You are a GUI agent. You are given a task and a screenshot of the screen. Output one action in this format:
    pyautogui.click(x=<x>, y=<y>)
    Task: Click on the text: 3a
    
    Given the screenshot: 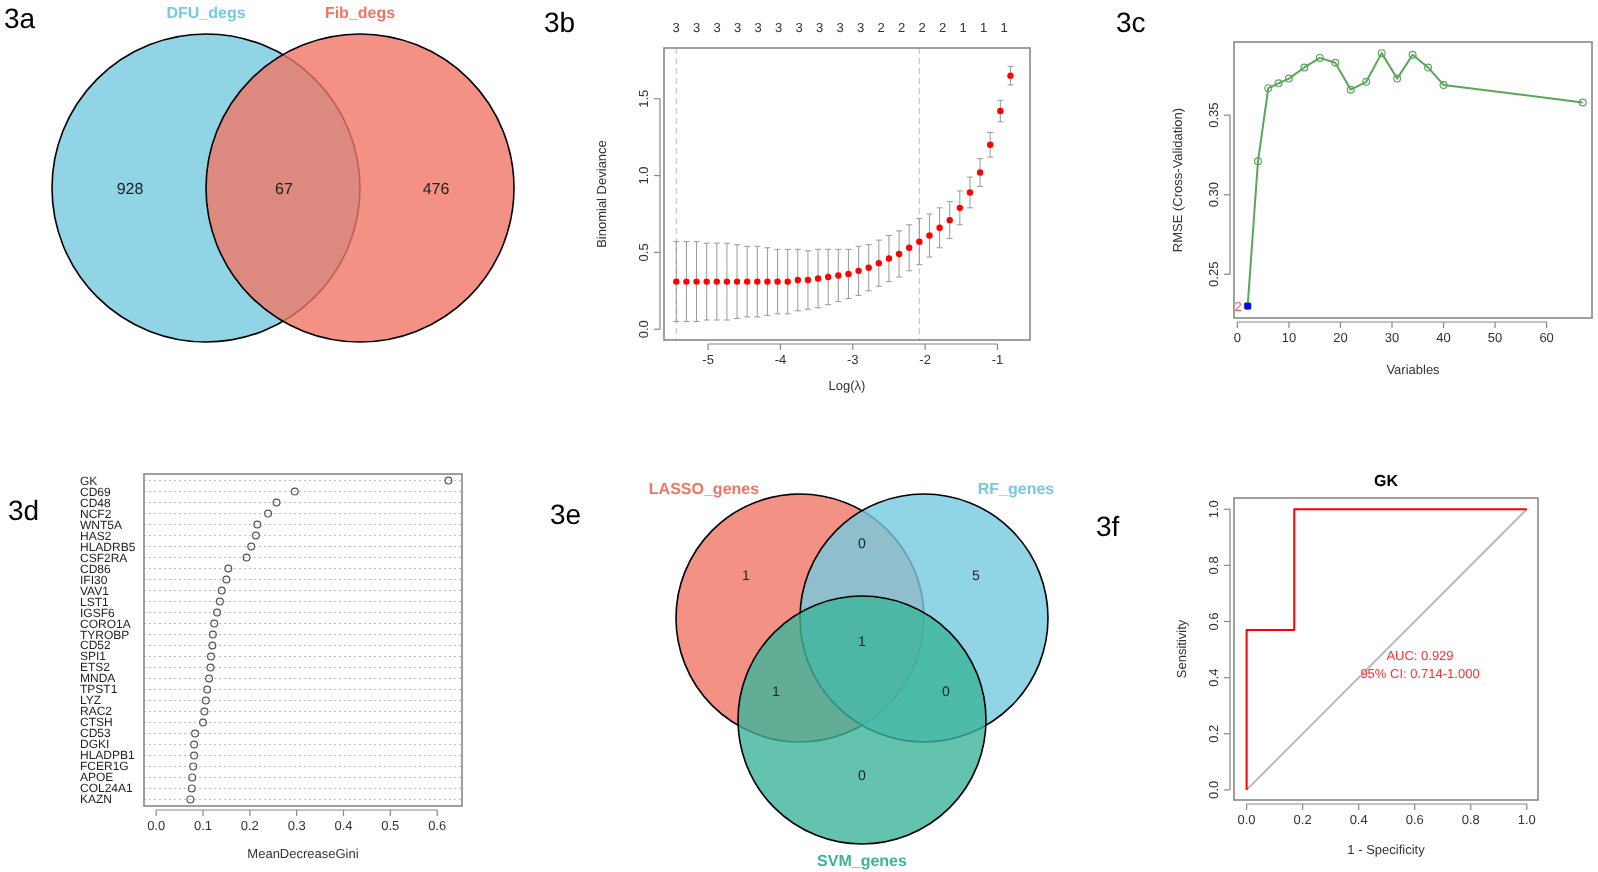 What is the action you would take?
    pyautogui.click(x=20, y=18)
    